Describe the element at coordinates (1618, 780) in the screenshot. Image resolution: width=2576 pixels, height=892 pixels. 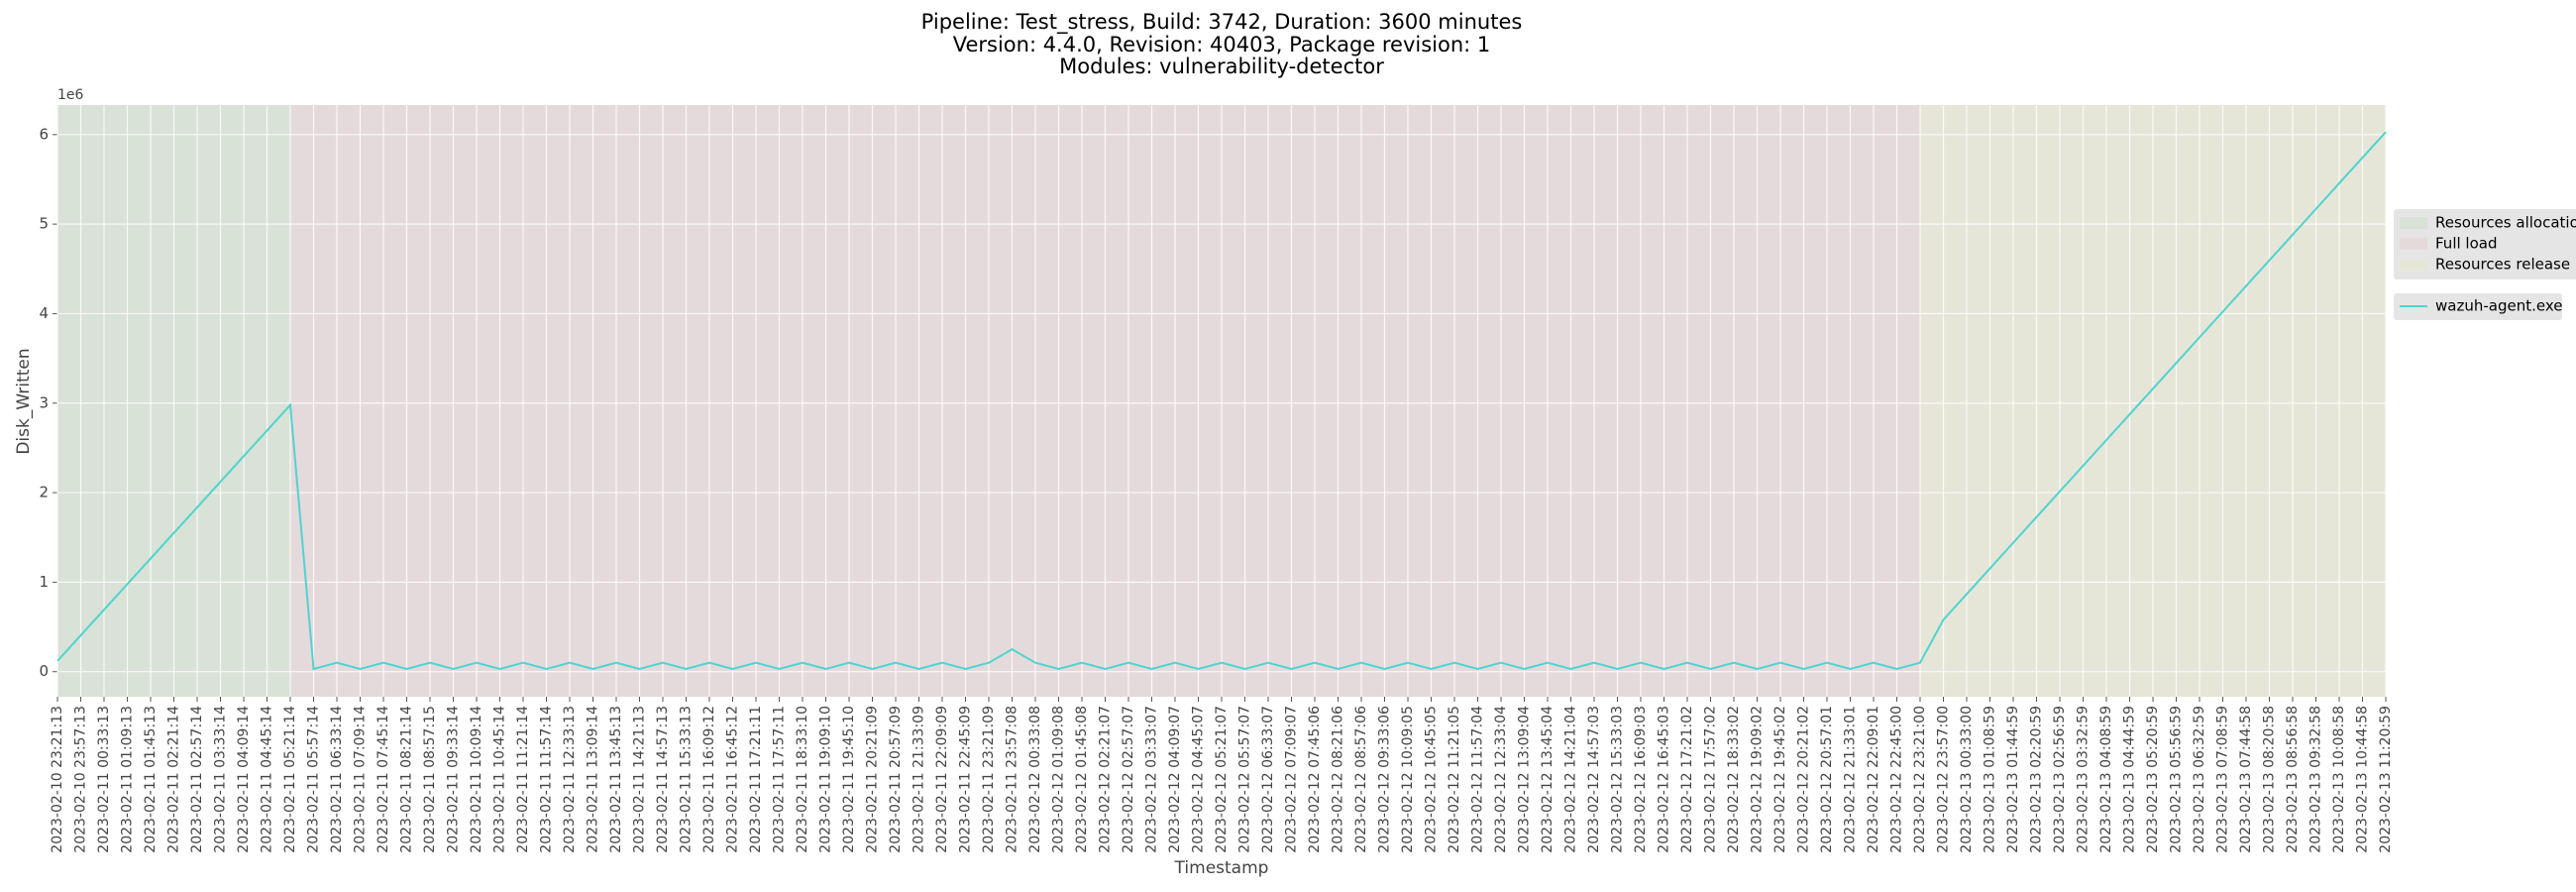
I see `x-tick-label: 2023-02-12 15:33:03` at that location.